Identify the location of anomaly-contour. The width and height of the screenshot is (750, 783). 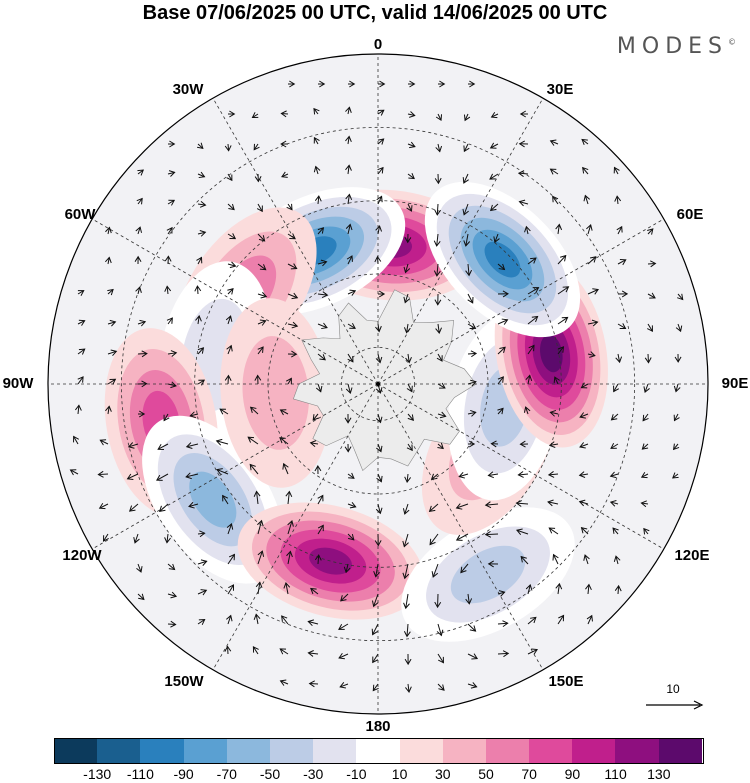
(330, 561).